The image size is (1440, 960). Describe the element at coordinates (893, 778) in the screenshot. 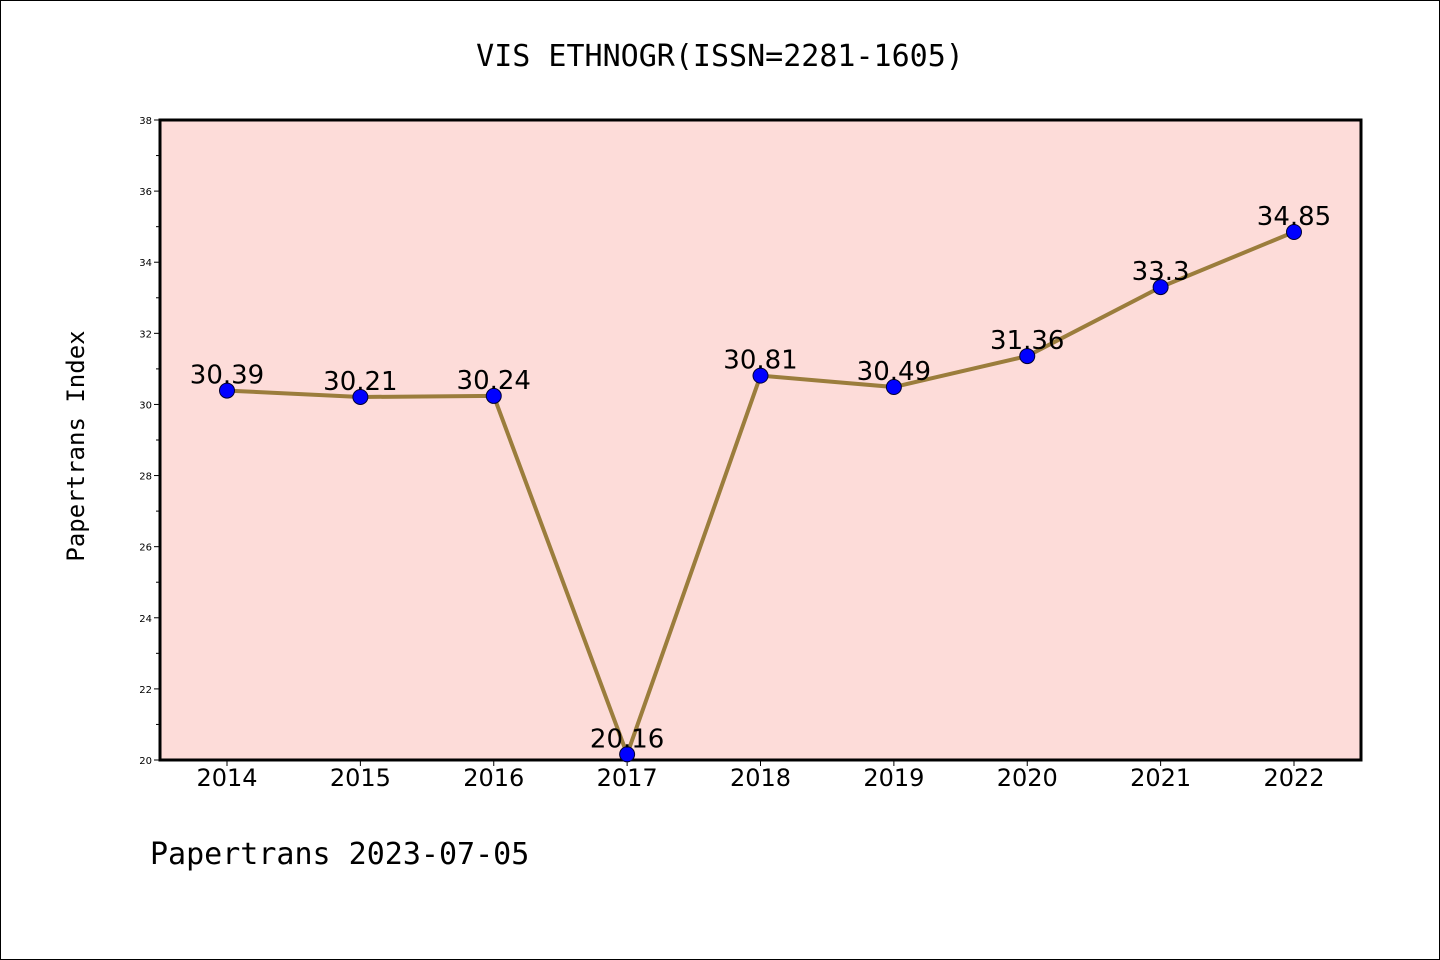

I see `x-tick-label: 2019` at that location.